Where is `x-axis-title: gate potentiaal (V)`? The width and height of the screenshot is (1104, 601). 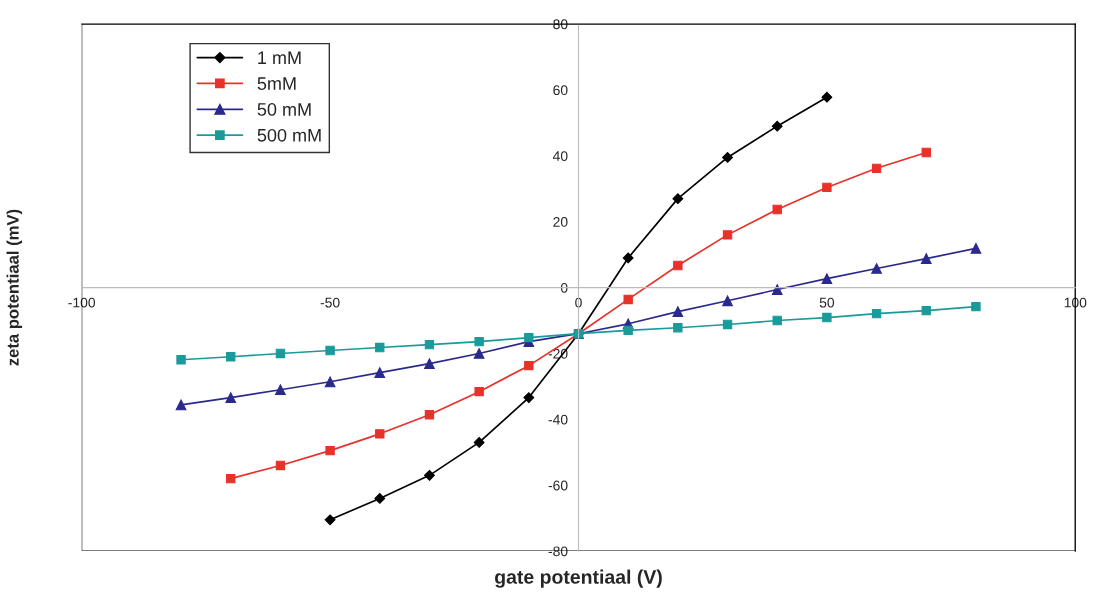 x-axis-title: gate potentiaal (V) is located at coordinates (578, 578).